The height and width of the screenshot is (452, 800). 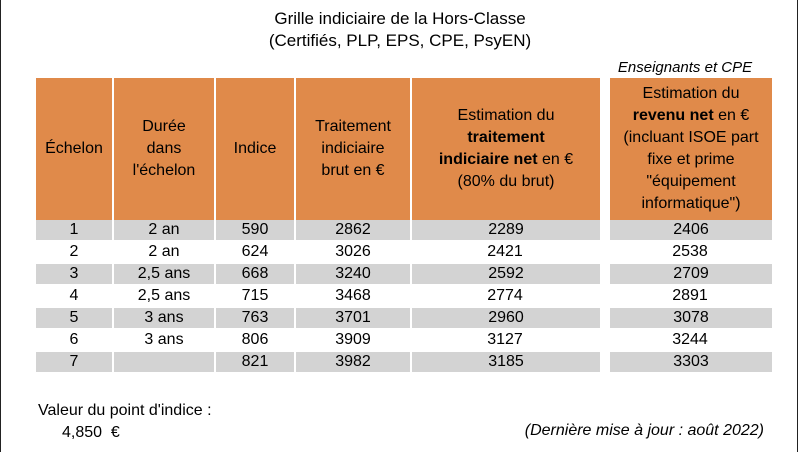 I want to click on cell-indice: 624, so click(x=256, y=253).